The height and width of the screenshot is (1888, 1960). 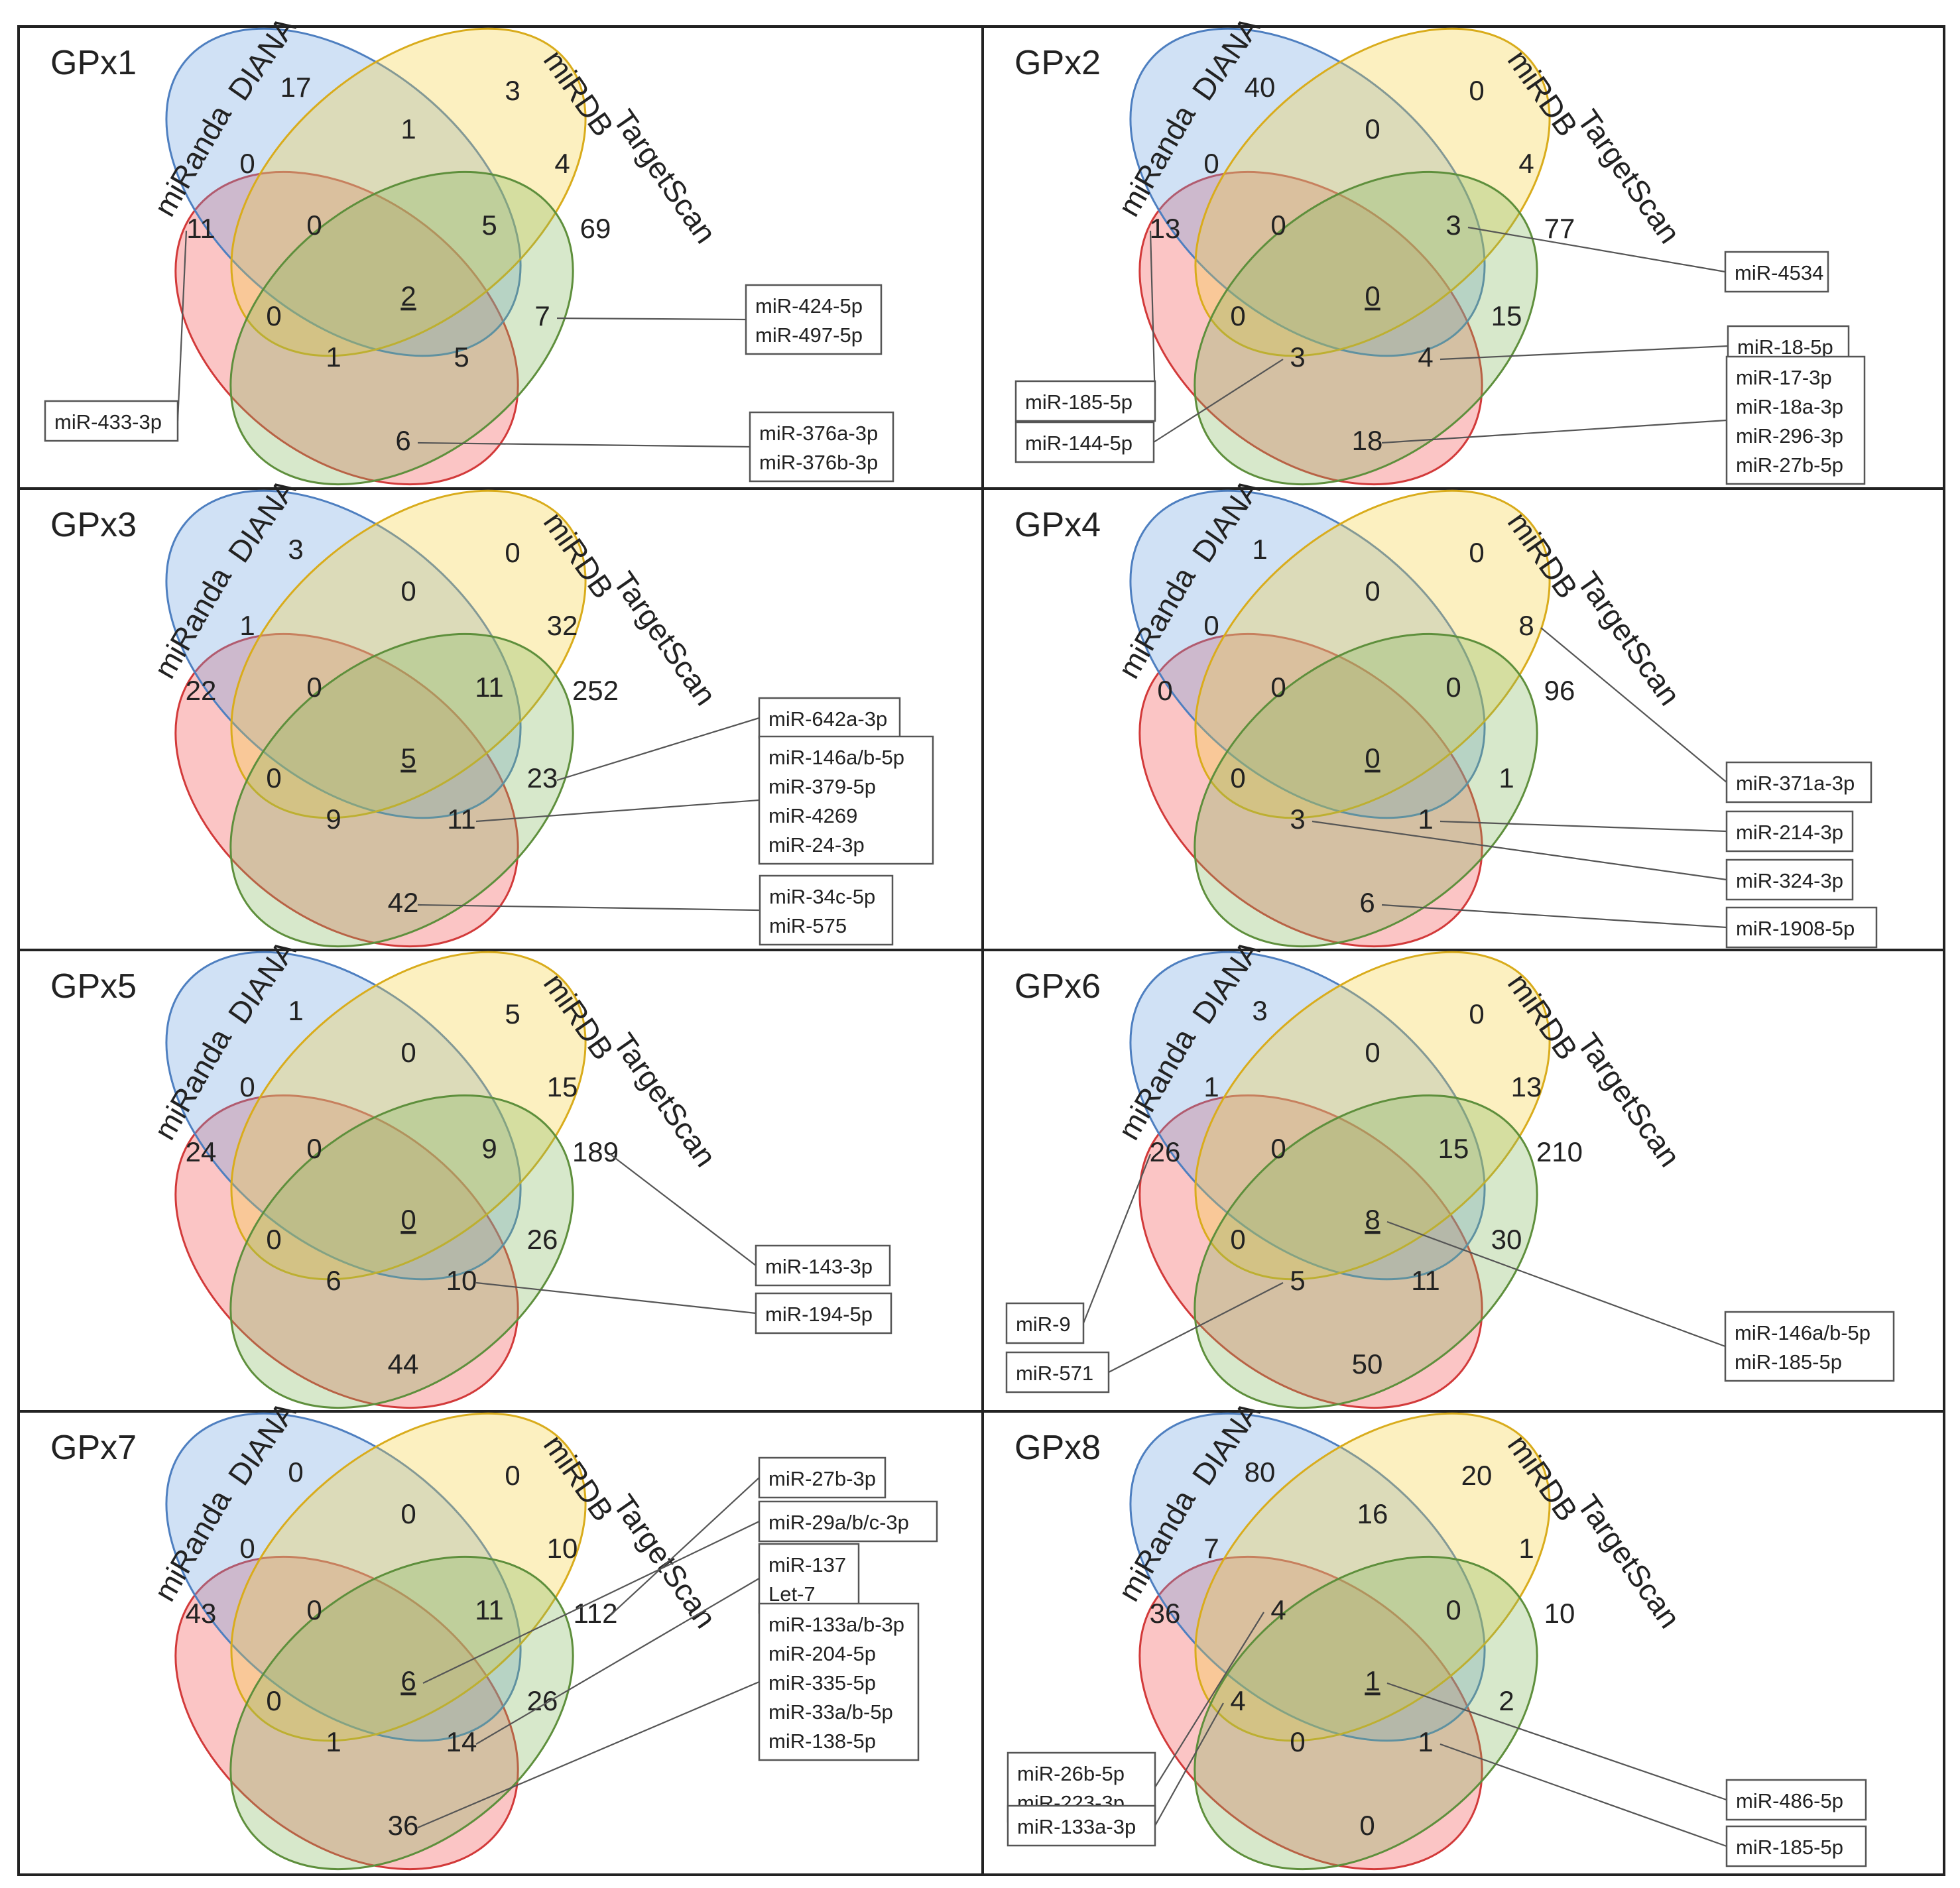 What do you see at coordinates (404, 902) in the screenshot?
I see `region-count-rt: 42` at bounding box center [404, 902].